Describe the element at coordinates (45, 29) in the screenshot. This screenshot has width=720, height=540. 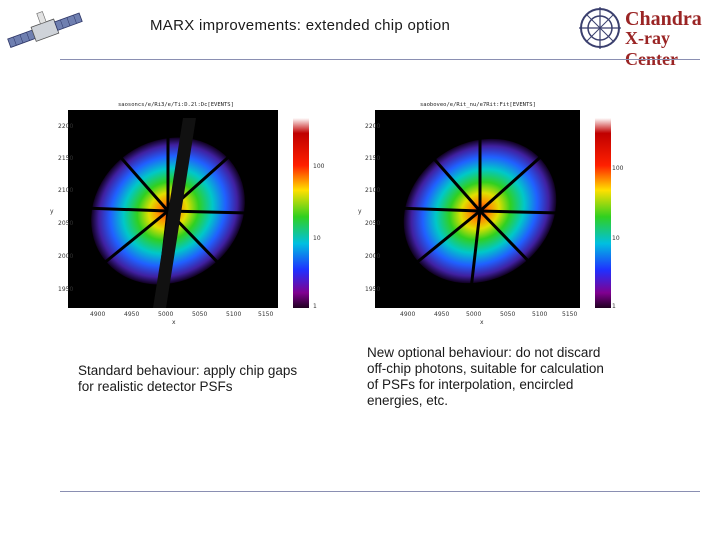
I see `chandra-satellite-icon` at that location.